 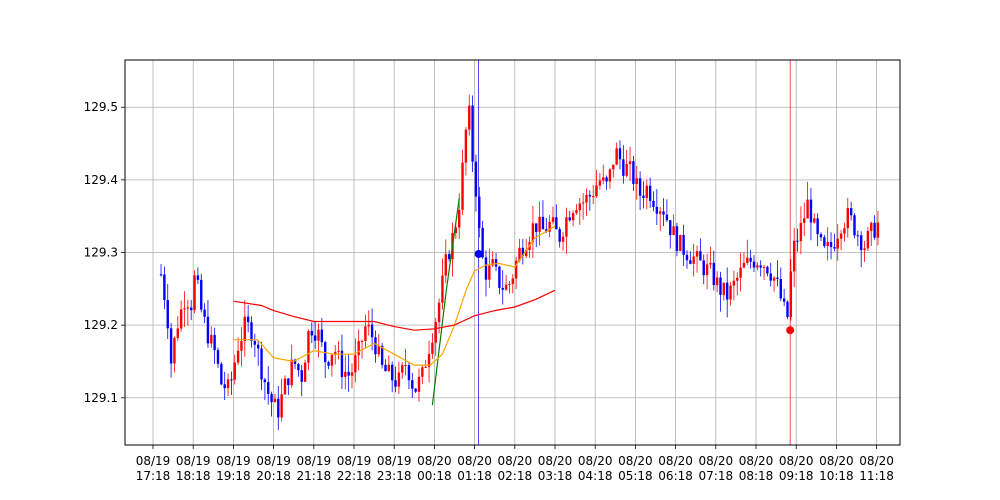 What do you see at coordinates (104, 252) in the screenshot?
I see `y-axis: 129.1 129.2 129.3 129.4 129.5` at bounding box center [104, 252].